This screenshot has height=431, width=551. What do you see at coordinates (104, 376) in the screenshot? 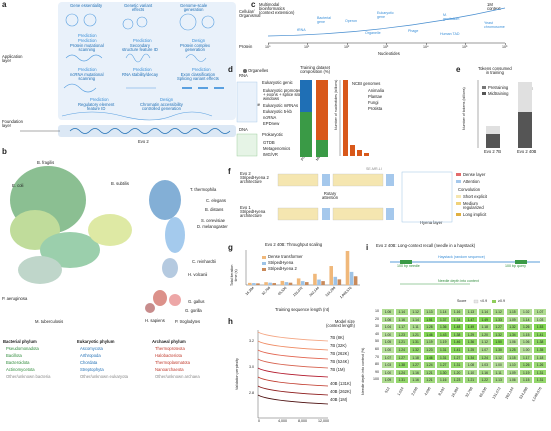
I see `legend-item: Other/unknown eukaryota` at bounding box center [104, 376].